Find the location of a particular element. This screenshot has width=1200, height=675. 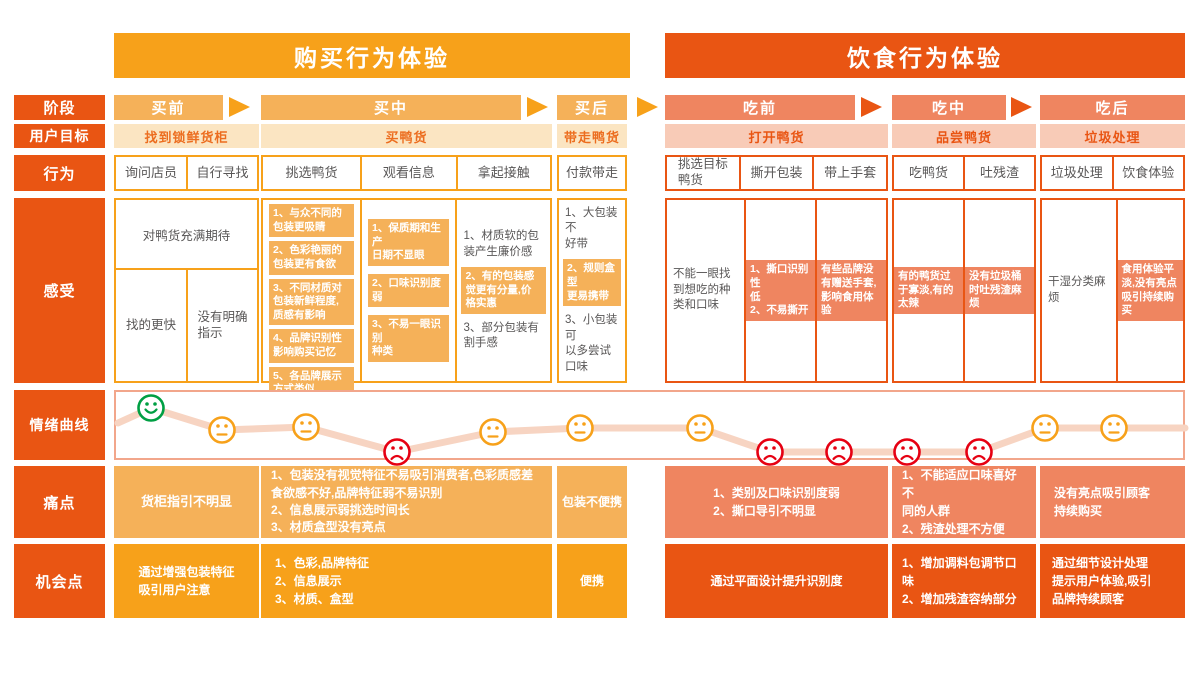

stage-after-eat: 吃后 is located at coordinates (1112, 107).